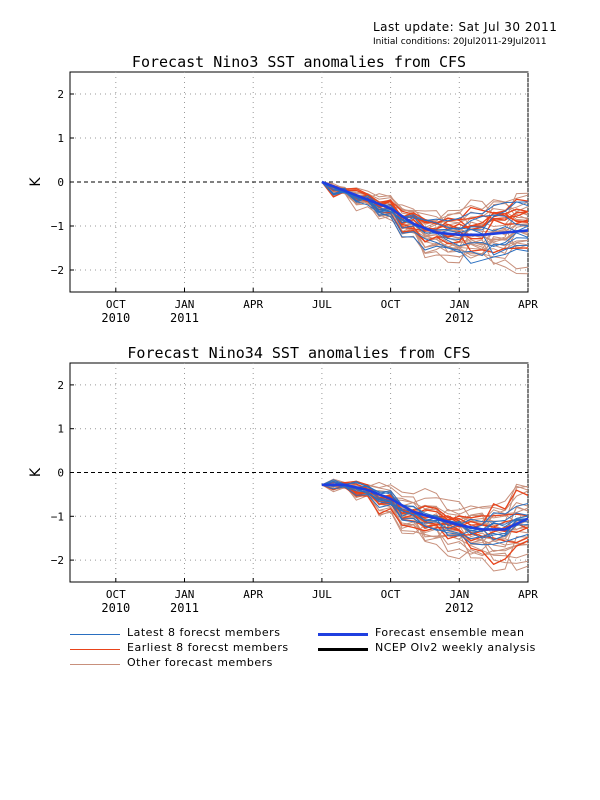 The image size is (600, 800). What do you see at coordinates (208, 647) in the screenshot?
I see `legend-label-earliest: Earliest 8 forecst members` at bounding box center [208, 647].